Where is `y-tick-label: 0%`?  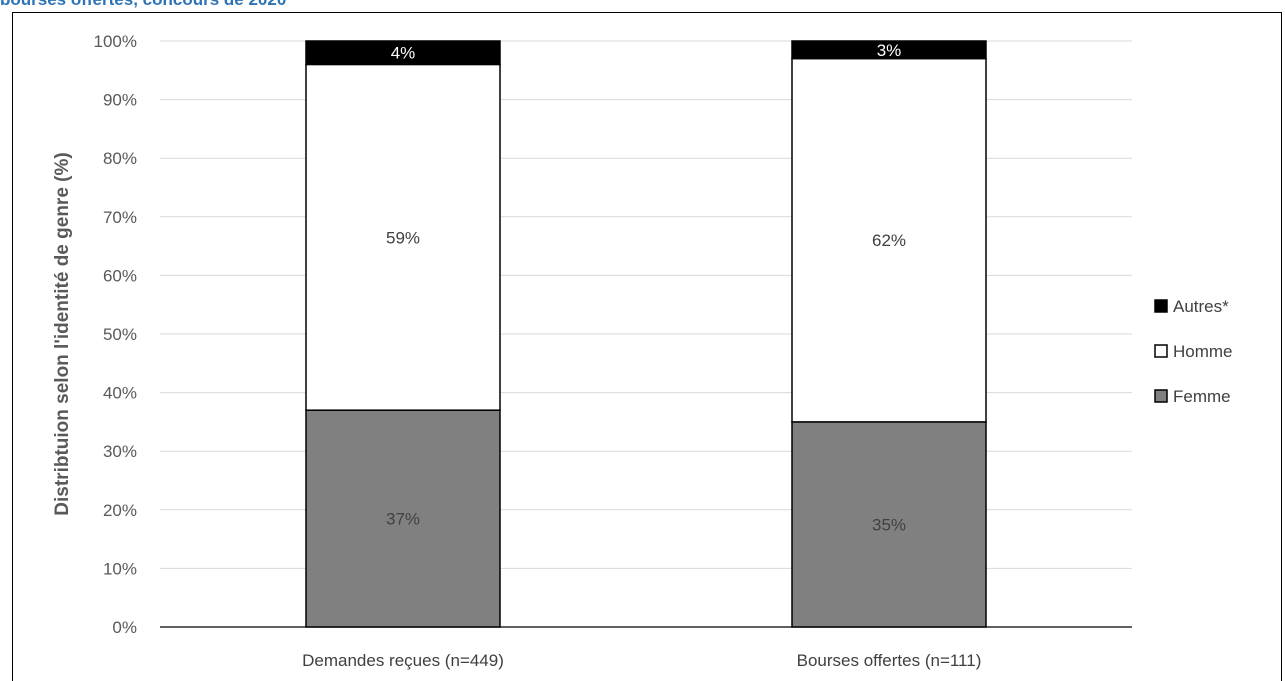
y-tick-label: 0% is located at coordinates (124, 627).